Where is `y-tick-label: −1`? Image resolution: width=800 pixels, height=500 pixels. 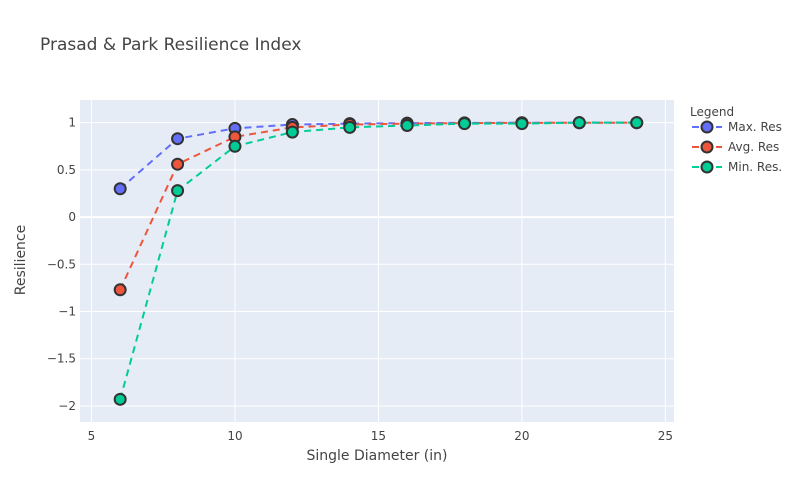 y-tick-label: −1 is located at coordinates (67, 312).